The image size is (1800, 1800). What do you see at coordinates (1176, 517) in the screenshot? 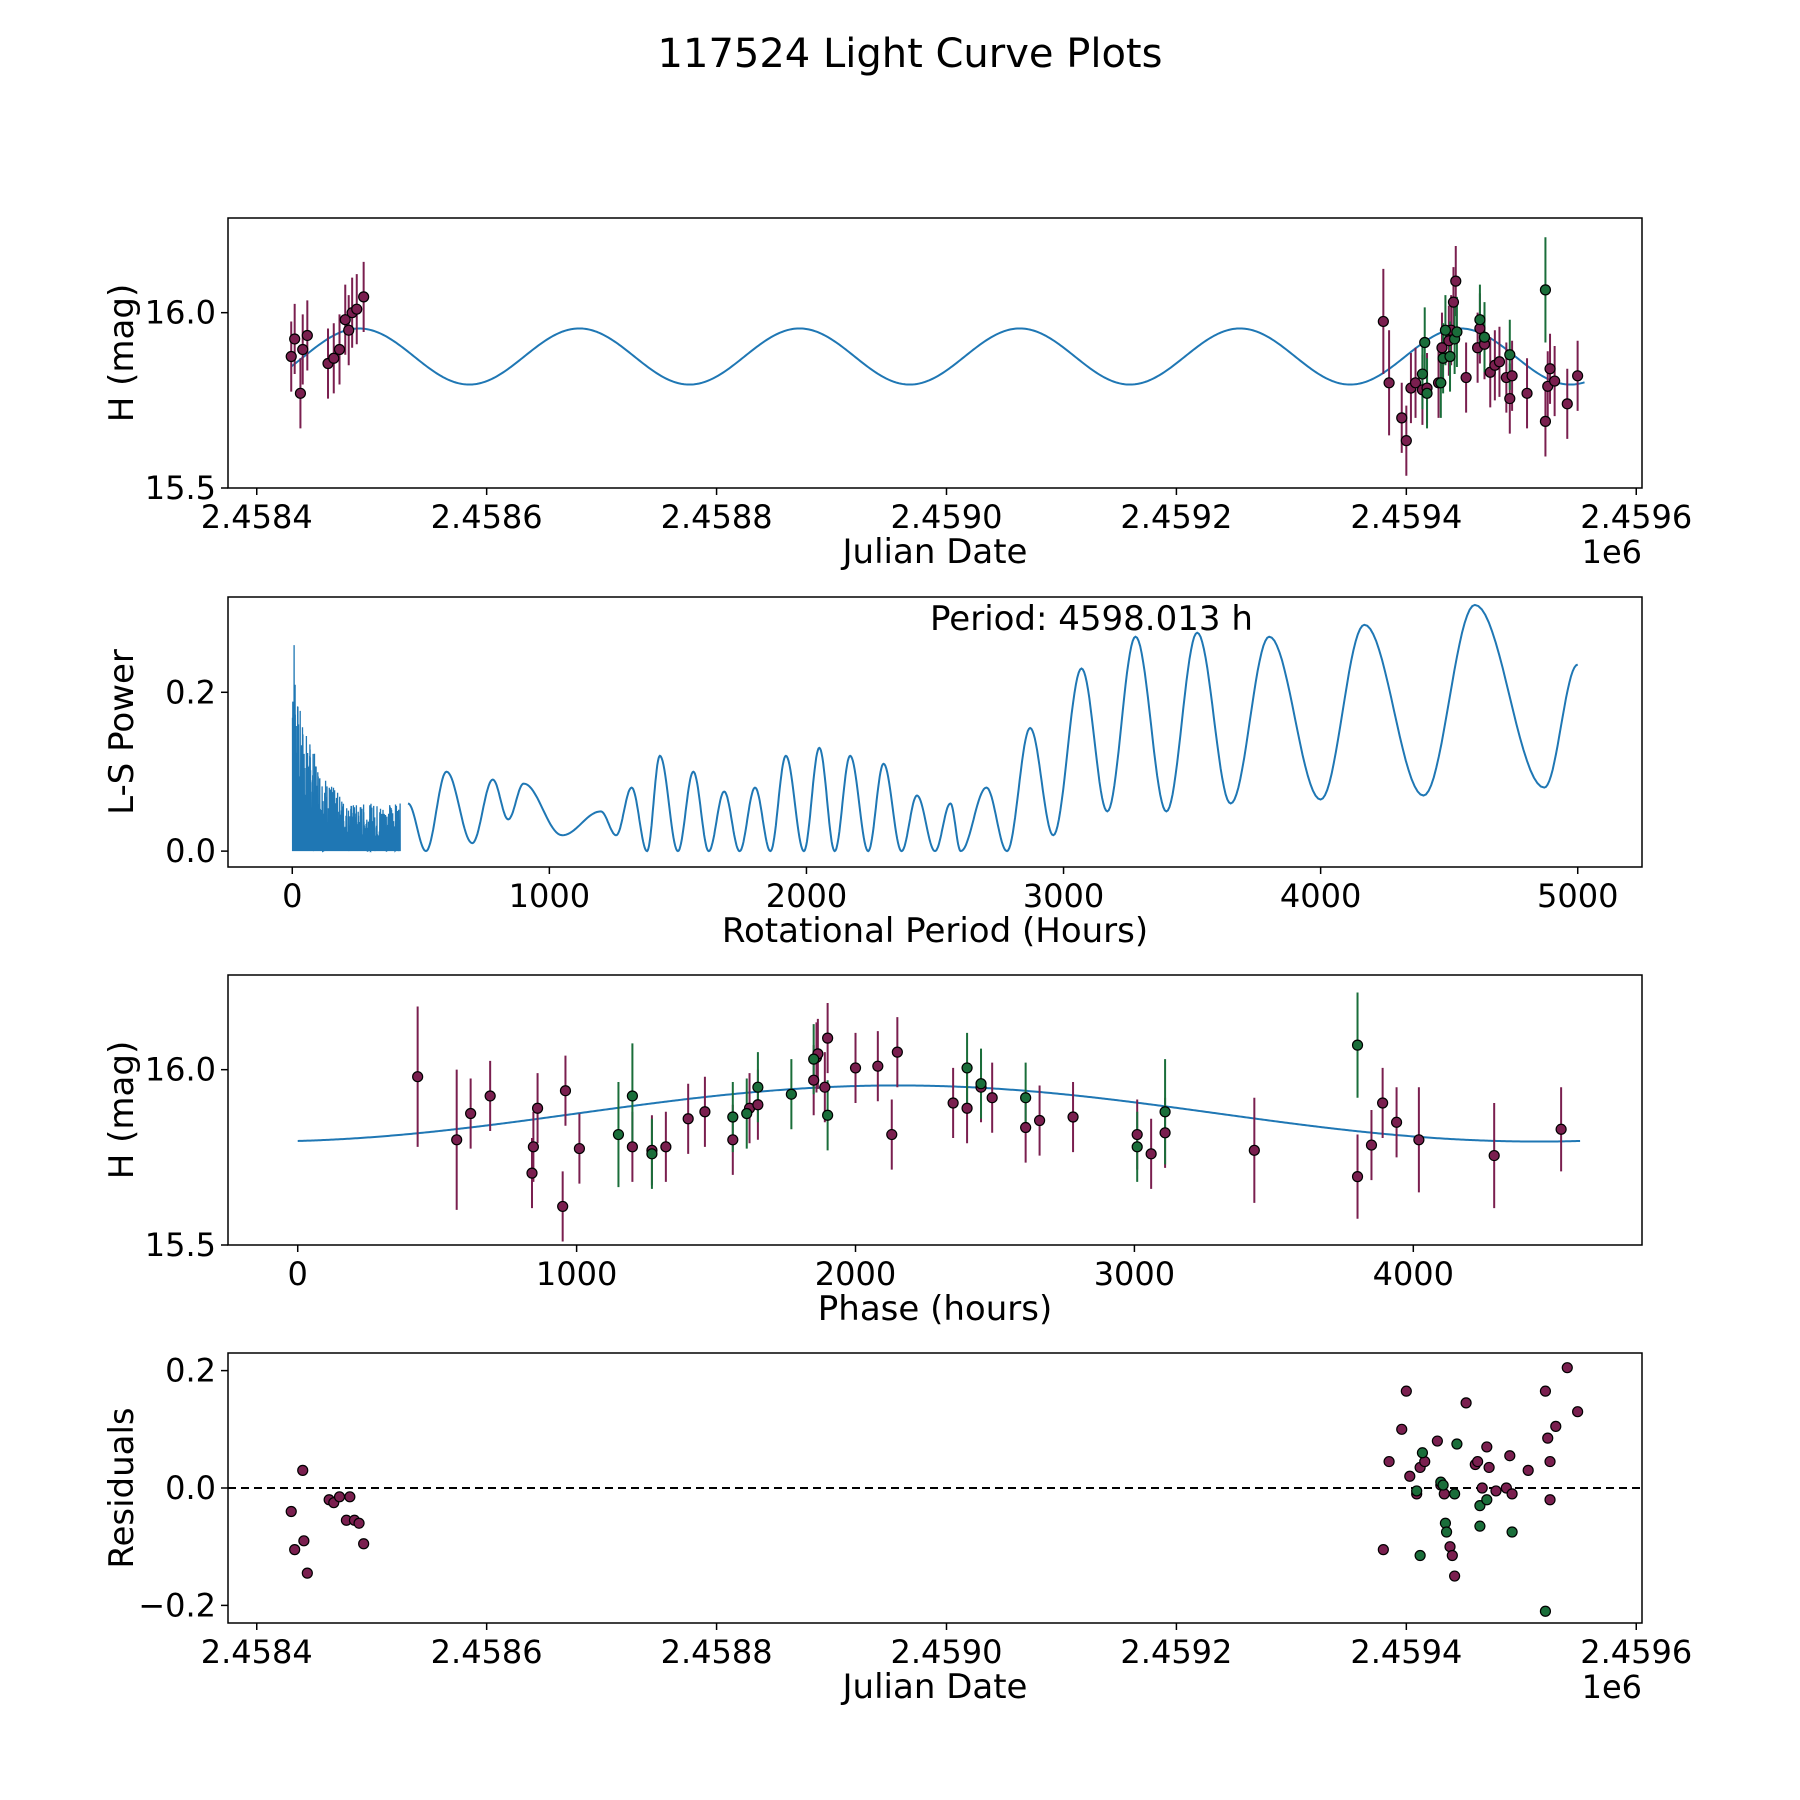
I see `x-tick-label: 2.4592` at bounding box center [1176, 517].